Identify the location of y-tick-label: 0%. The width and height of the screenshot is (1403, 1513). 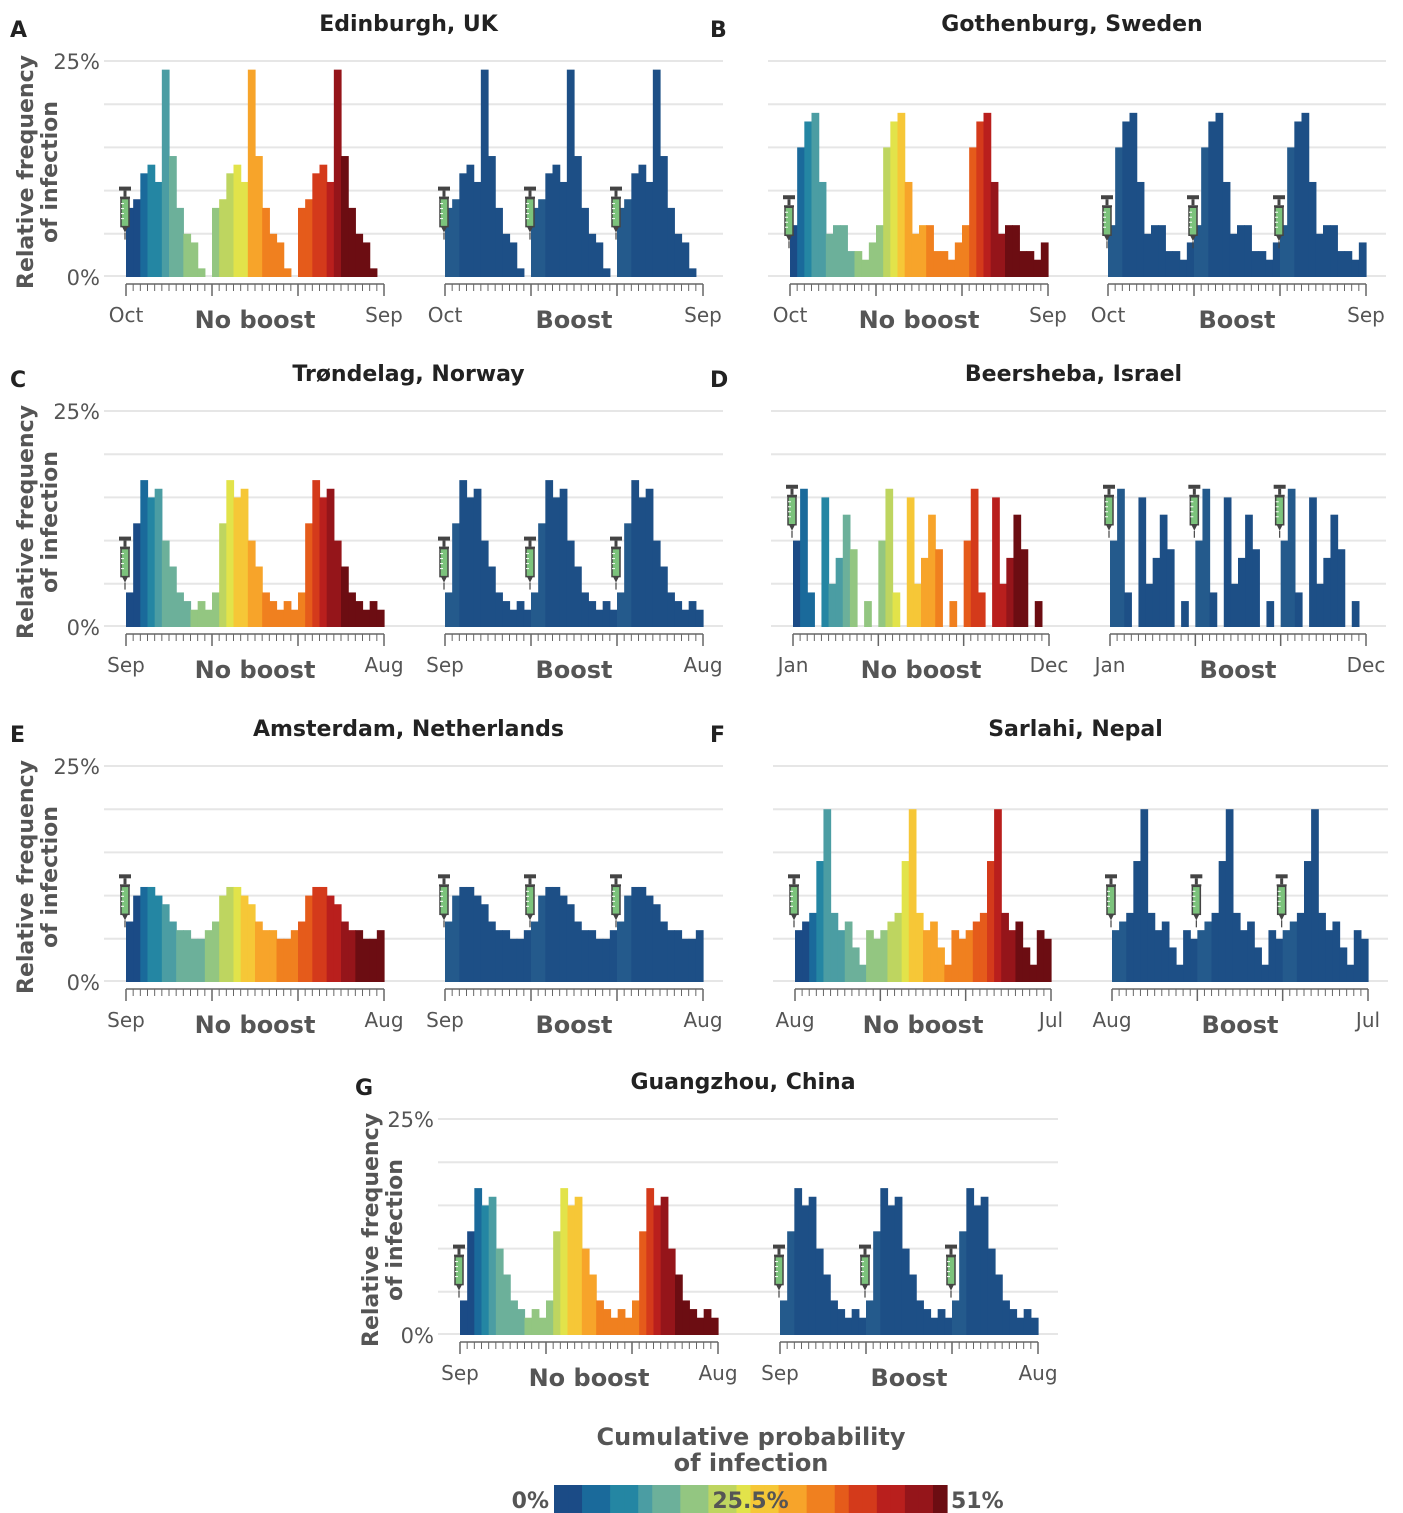
(417, 1336).